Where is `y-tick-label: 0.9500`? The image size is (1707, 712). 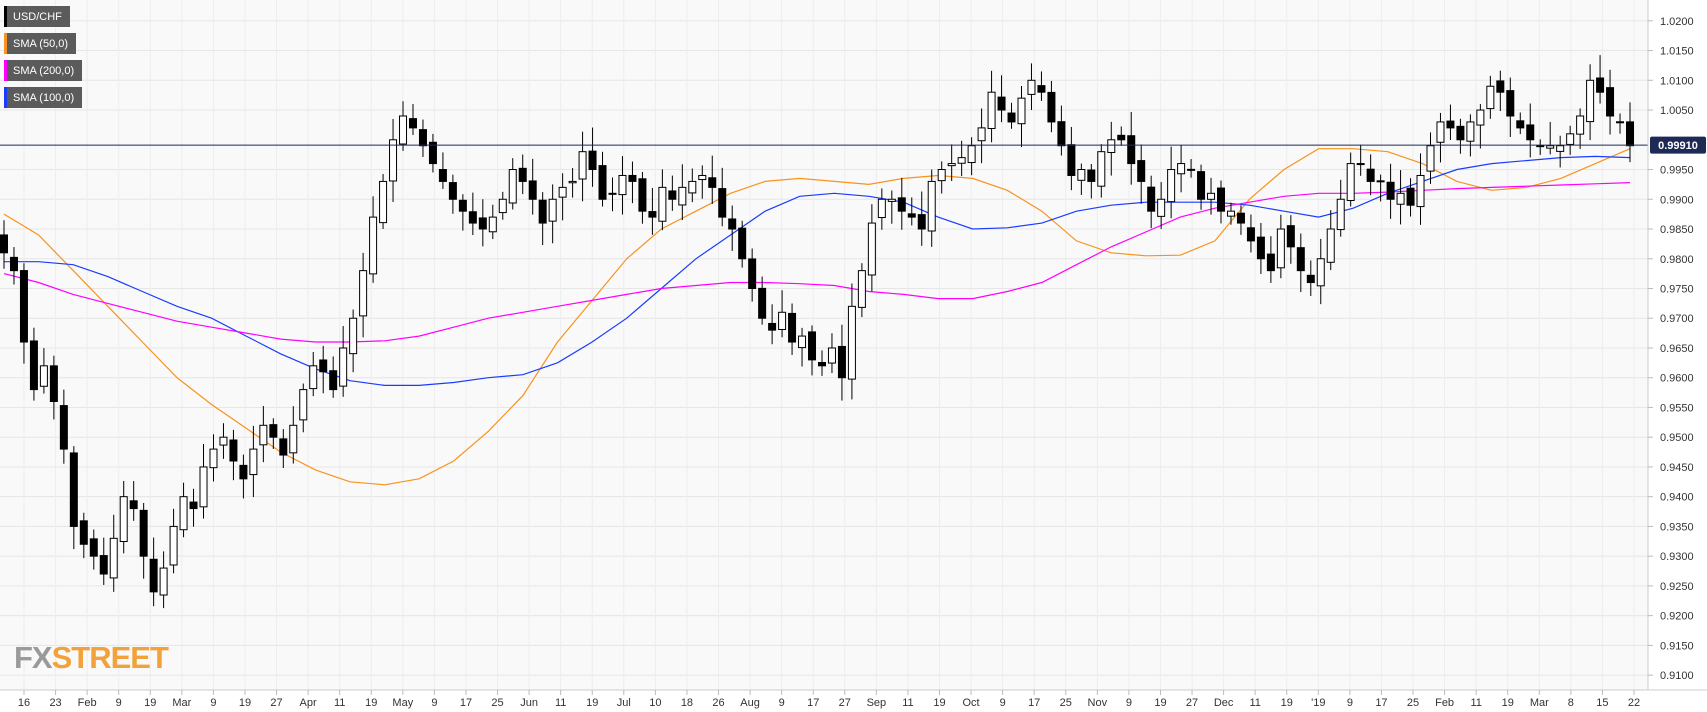
y-tick-label: 0.9500 is located at coordinates (1677, 438).